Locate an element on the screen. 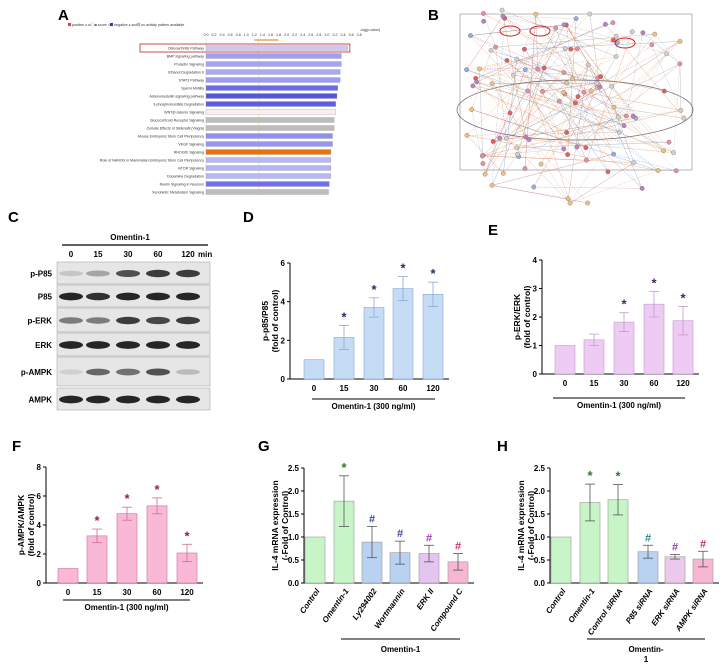 Image resolution: width=728 pixels, height=666 pixels. time-label: 30 is located at coordinates (128, 254).